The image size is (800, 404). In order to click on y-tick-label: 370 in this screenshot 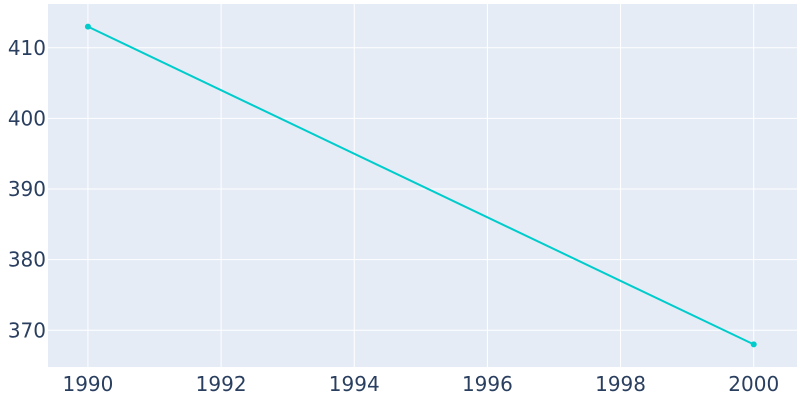, I will do `click(27, 330)`.